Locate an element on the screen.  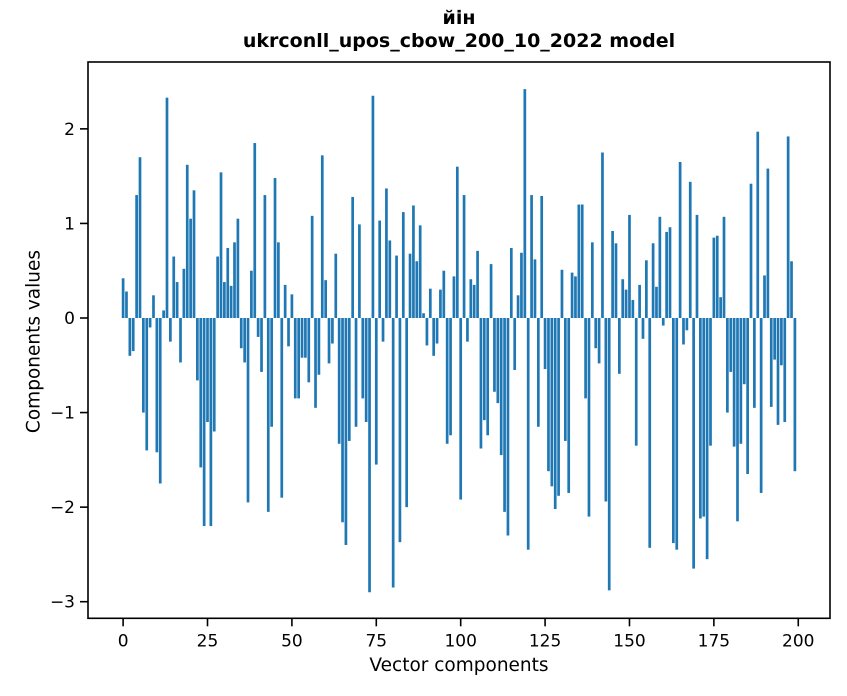
chart-title: йін is located at coordinates (459, 18).